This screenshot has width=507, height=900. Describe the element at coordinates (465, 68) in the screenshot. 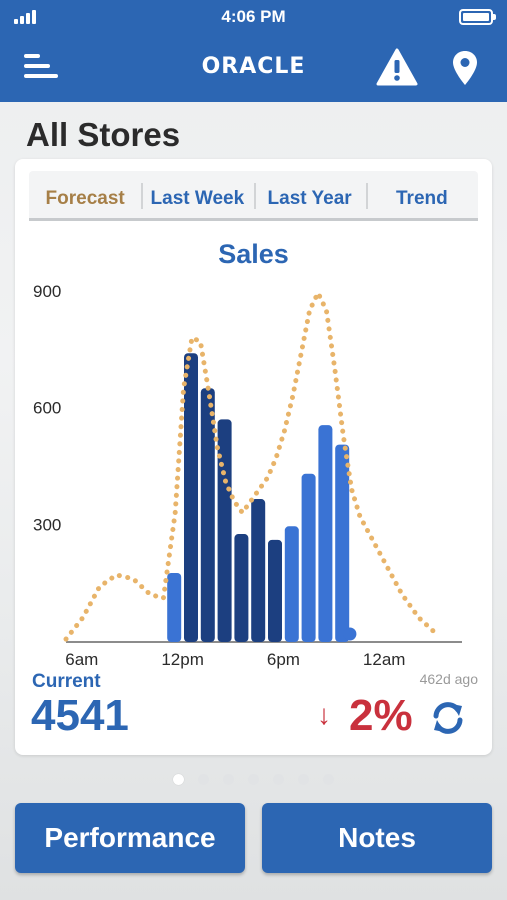

I see `location-pin-icon` at that location.